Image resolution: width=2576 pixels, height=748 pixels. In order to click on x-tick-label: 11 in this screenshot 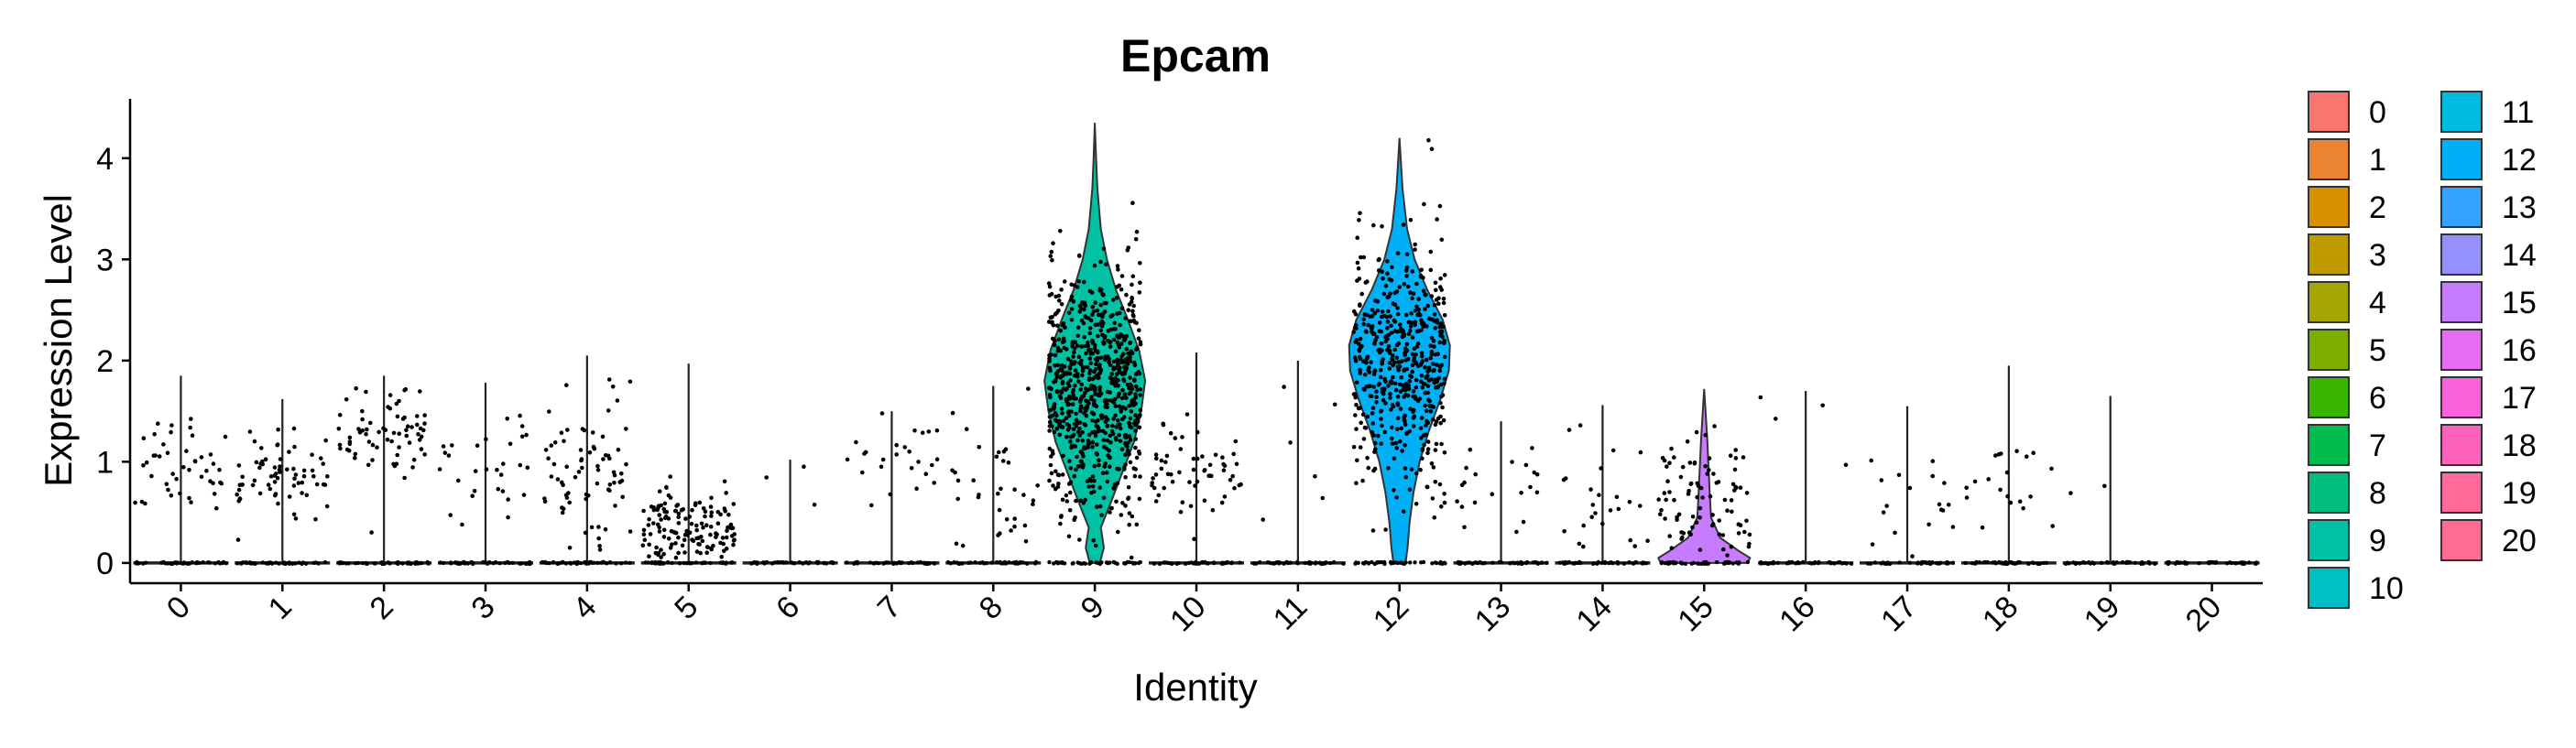, I will do `click(1291, 613)`.